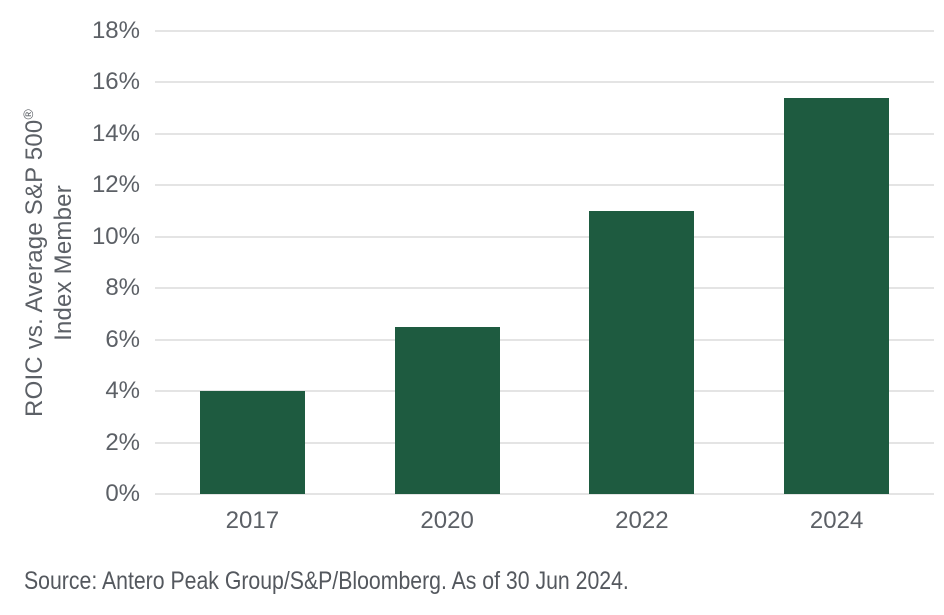 The image size is (944, 615). Describe the element at coordinates (122, 442) in the screenshot. I see `y-tick-label: 2%` at that location.